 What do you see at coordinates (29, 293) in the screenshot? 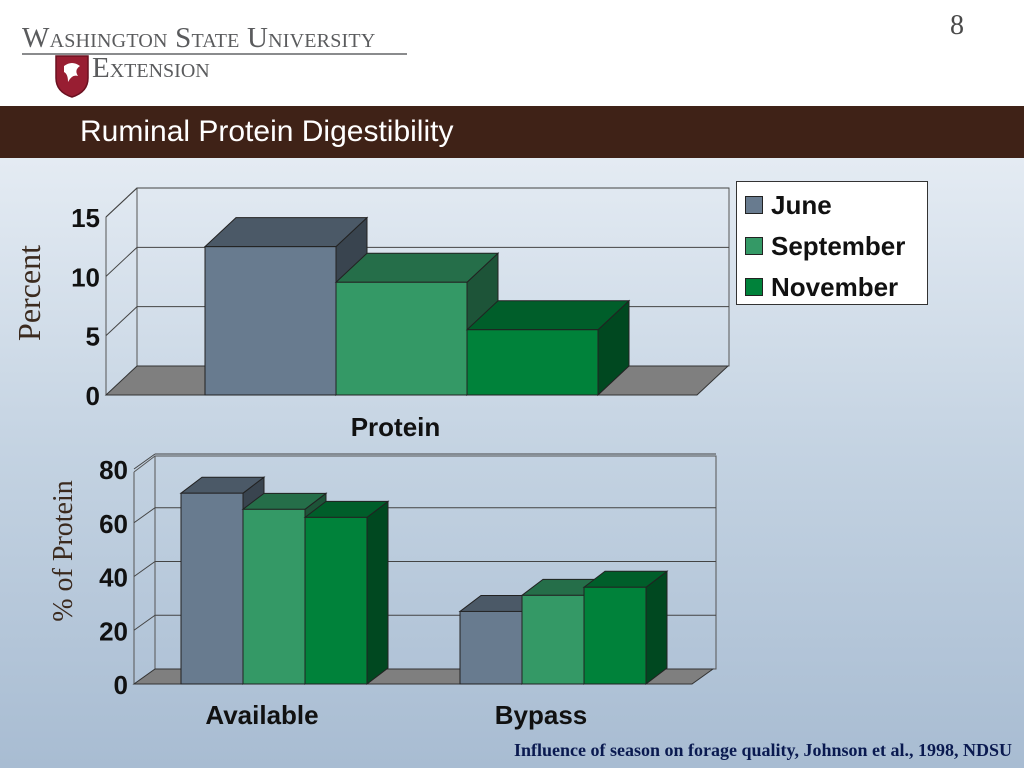
I see `y-axis-title: Percent` at bounding box center [29, 293].